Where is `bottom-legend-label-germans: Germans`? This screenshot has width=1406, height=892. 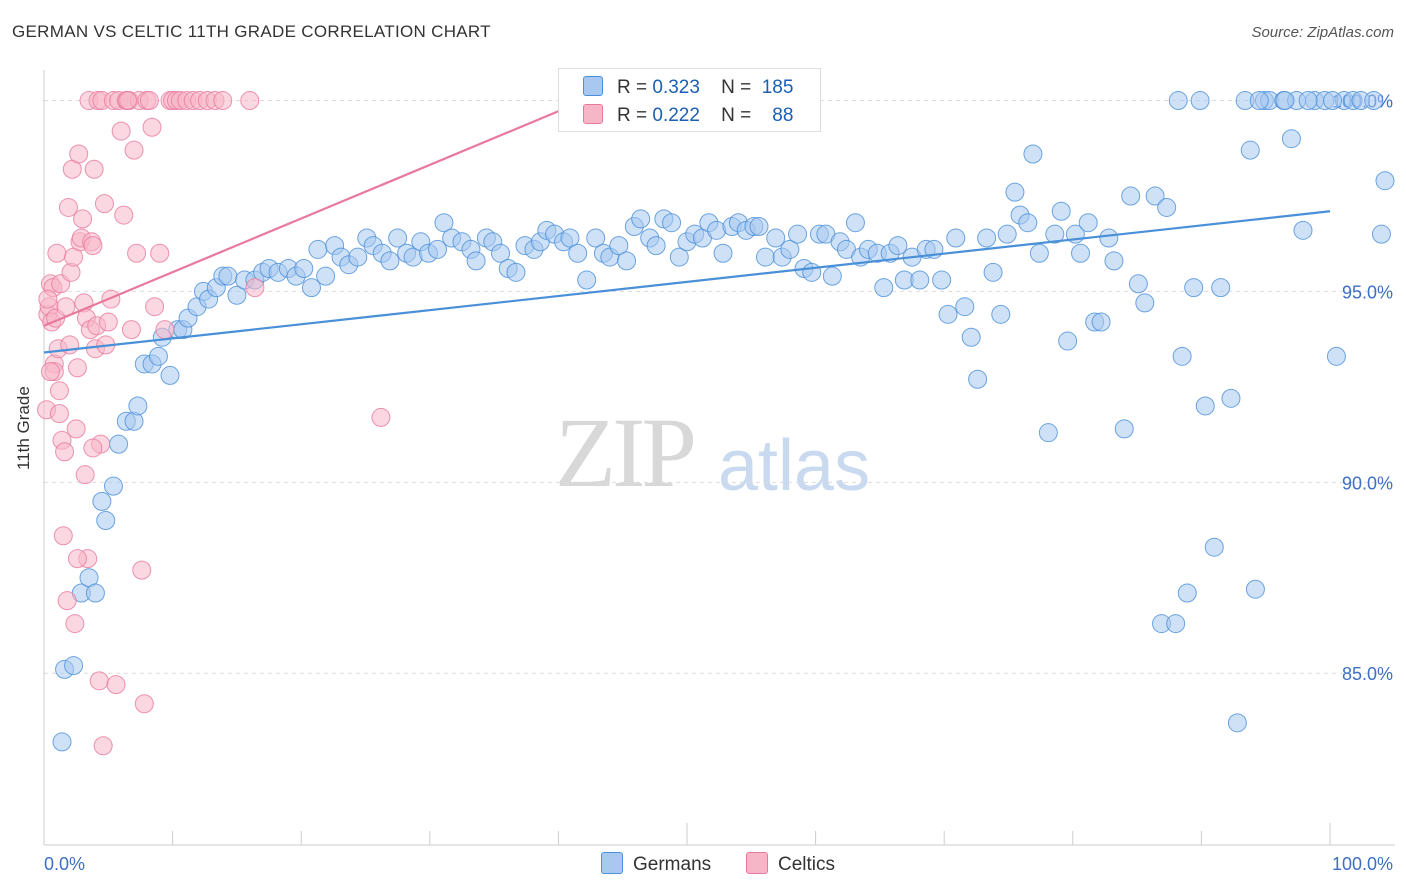
bottom-legend-label-germans: Germans is located at coordinates (672, 864).